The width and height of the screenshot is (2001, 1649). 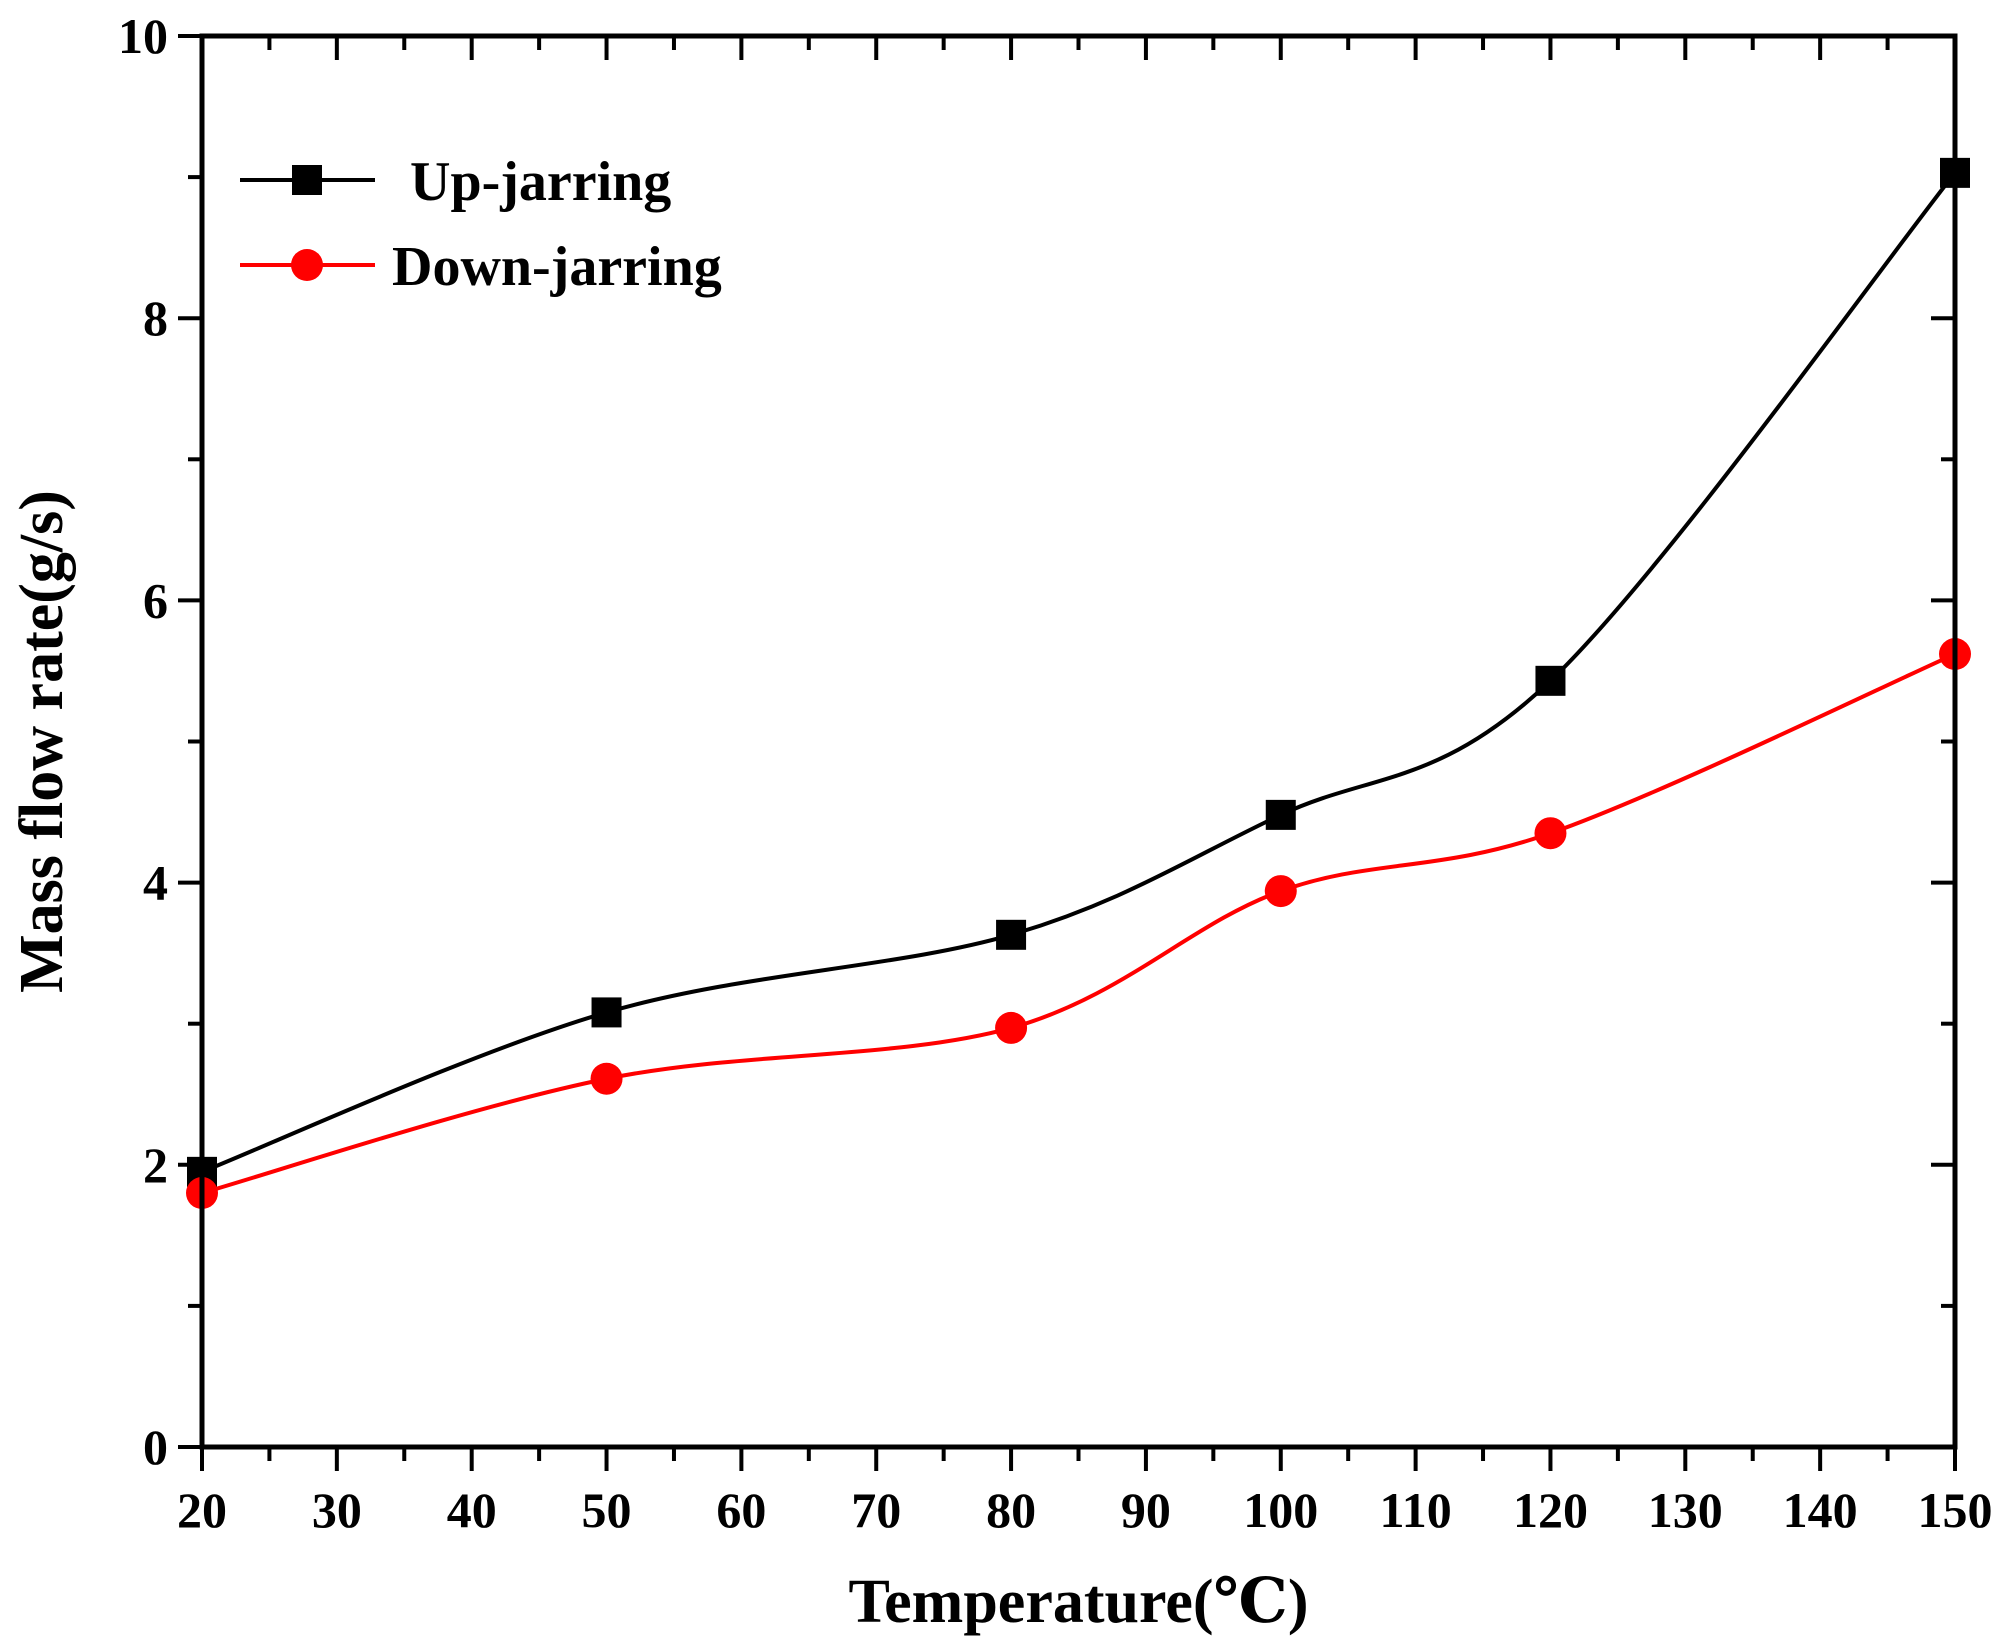 What do you see at coordinates (155, 600) in the screenshot?
I see `y-tick-label: 6` at bounding box center [155, 600].